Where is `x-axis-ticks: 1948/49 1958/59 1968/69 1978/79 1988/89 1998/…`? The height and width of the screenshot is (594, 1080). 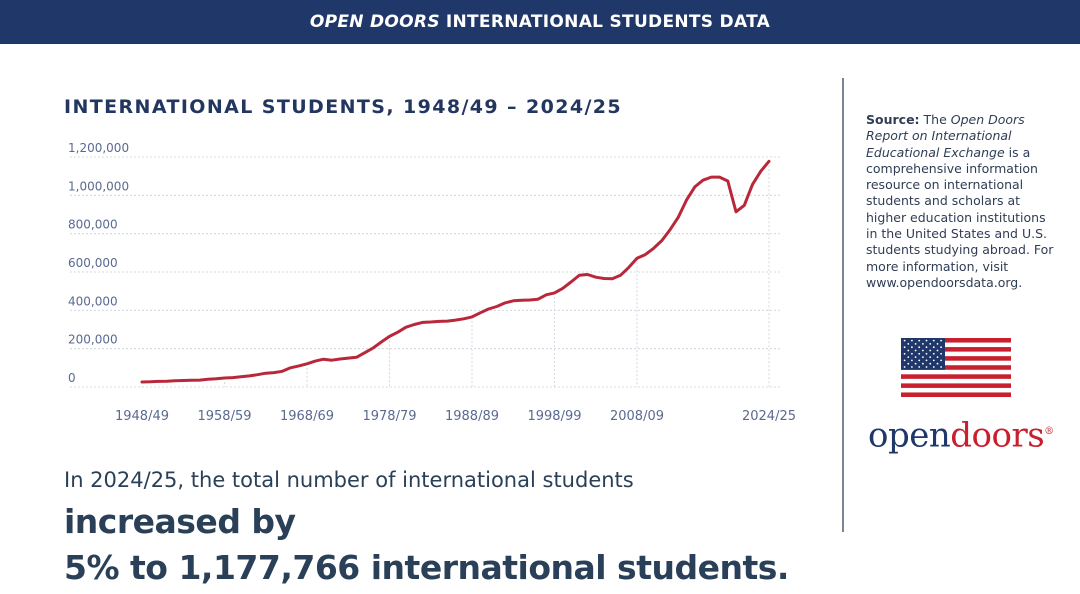
x-axis-ticks: 1948/49 1958/59 1968/69 1978/79 1988/89 1998/… is located at coordinates (455, 416).